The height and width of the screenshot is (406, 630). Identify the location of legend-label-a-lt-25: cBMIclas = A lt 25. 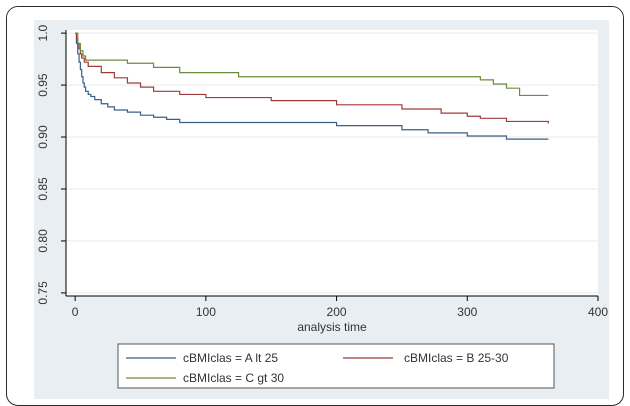
(230, 358).